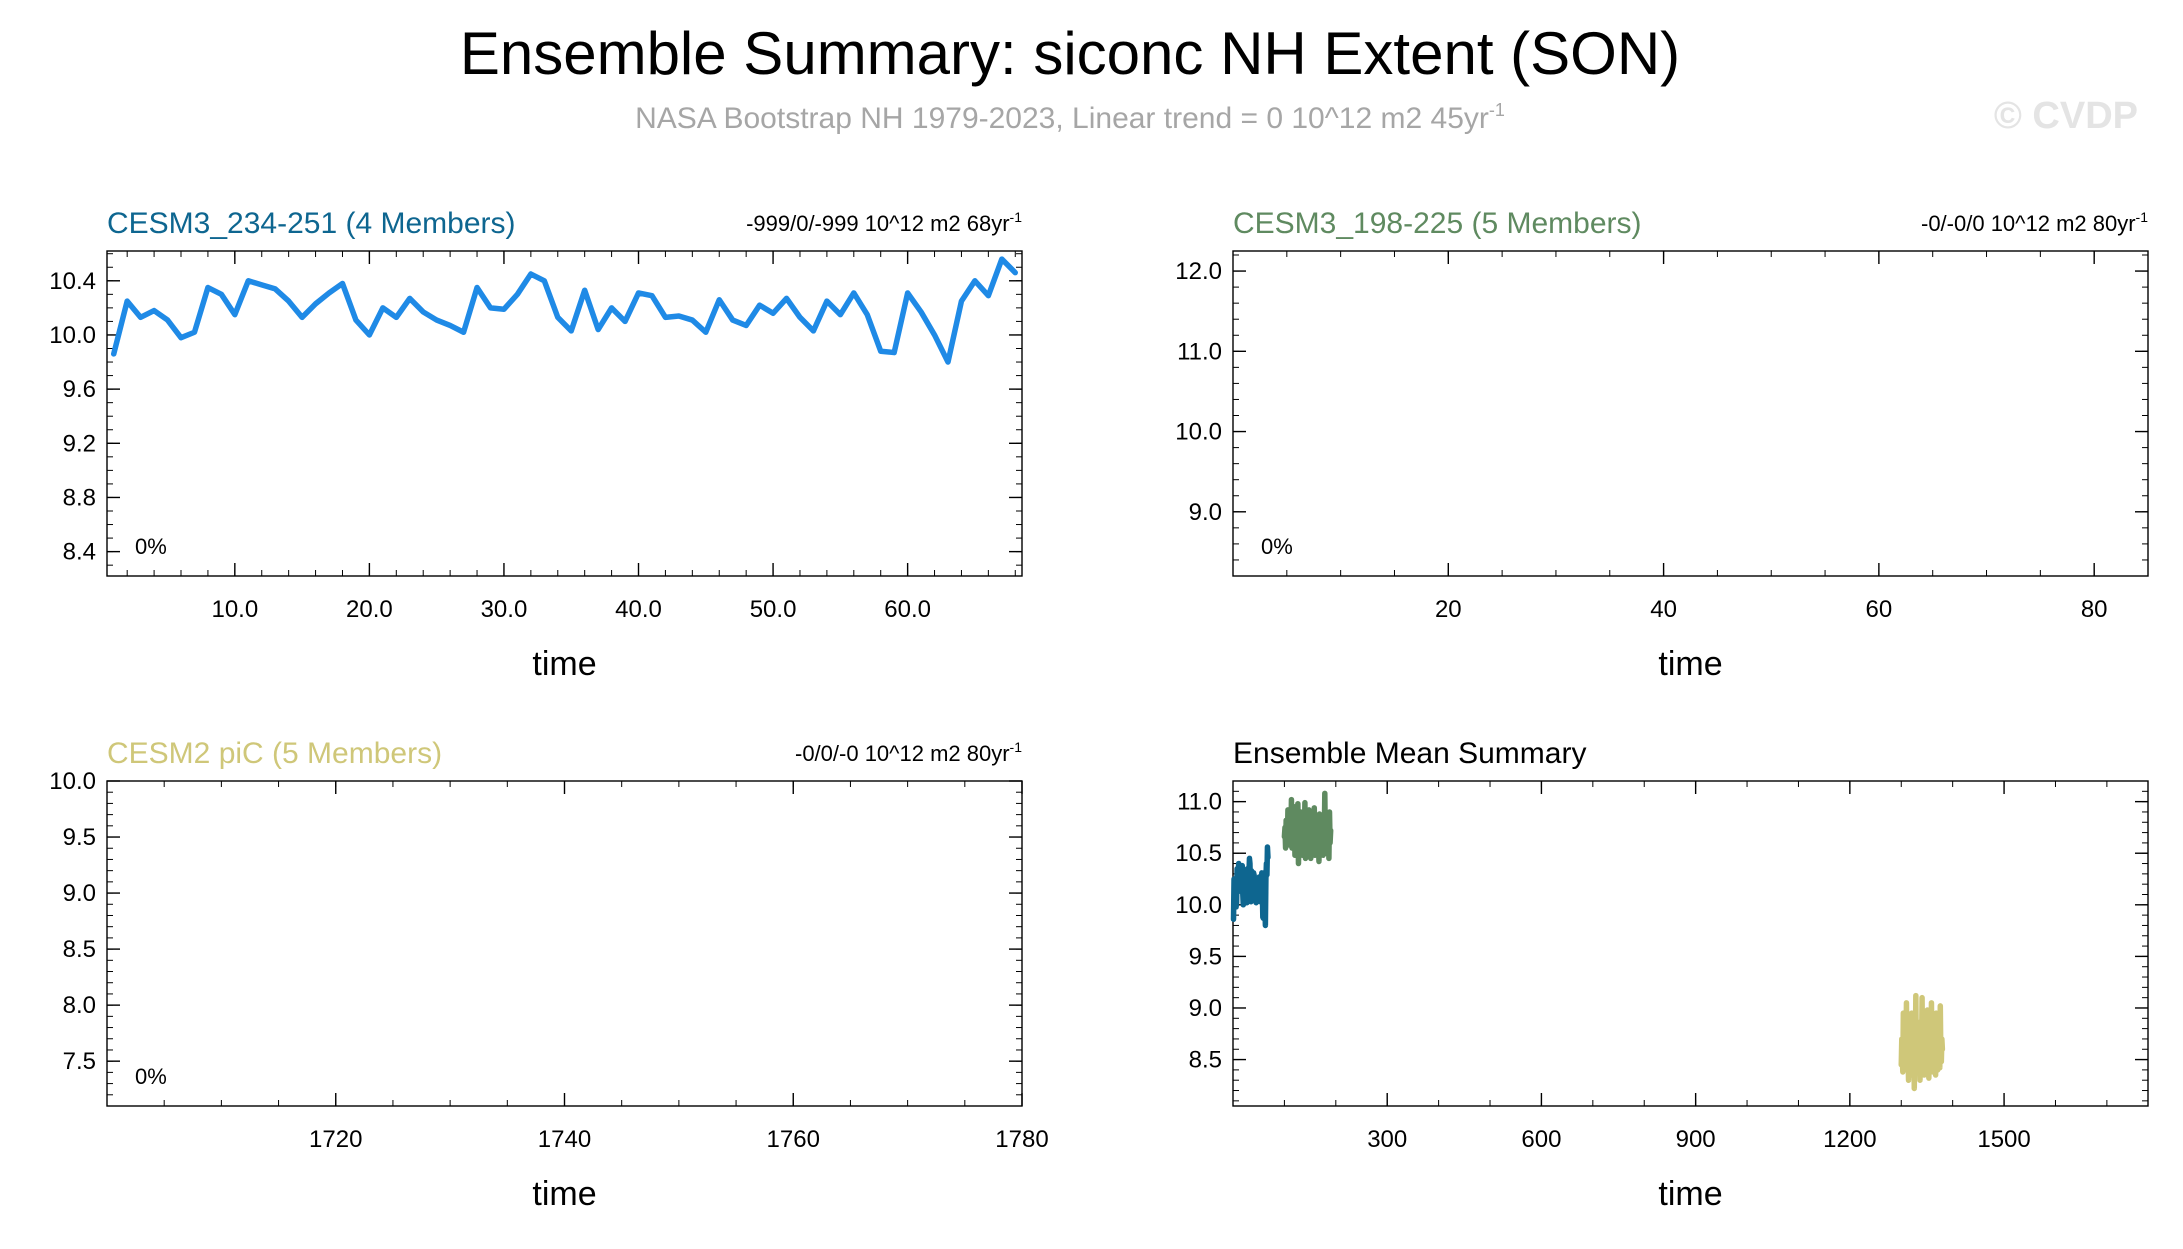  I want to click on x-tick-label: 300, so click(1387, 1139).